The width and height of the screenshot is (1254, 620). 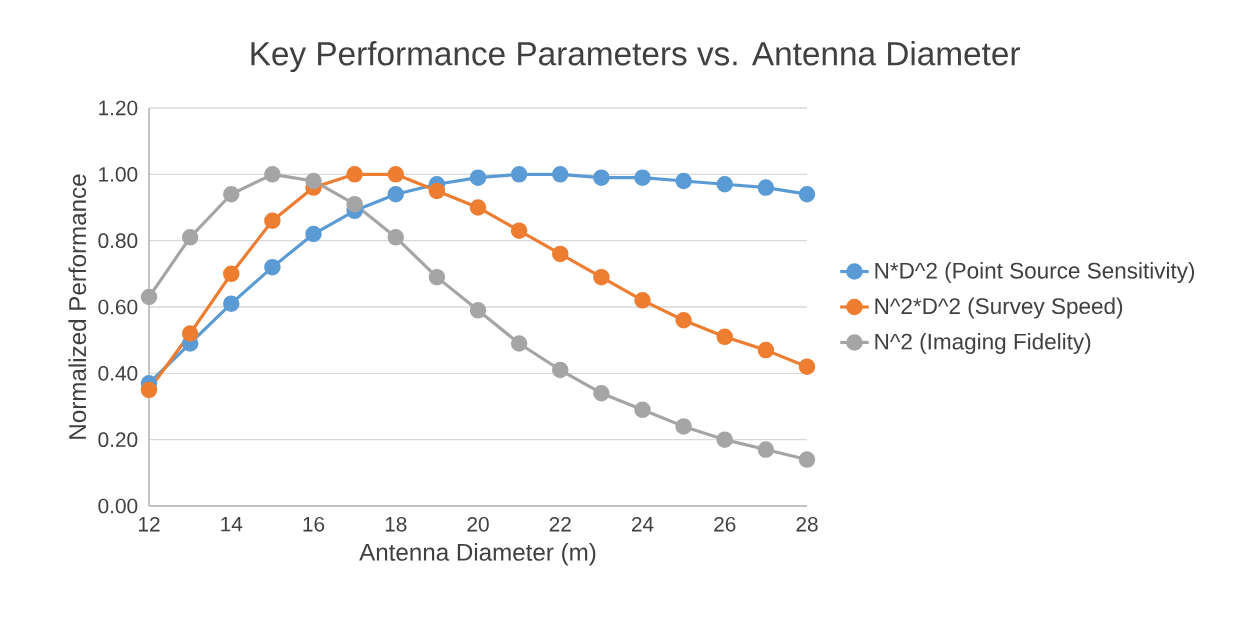 I want to click on legend-label: N^2 (Imaging Fidelity), so click(x=983, y=344).